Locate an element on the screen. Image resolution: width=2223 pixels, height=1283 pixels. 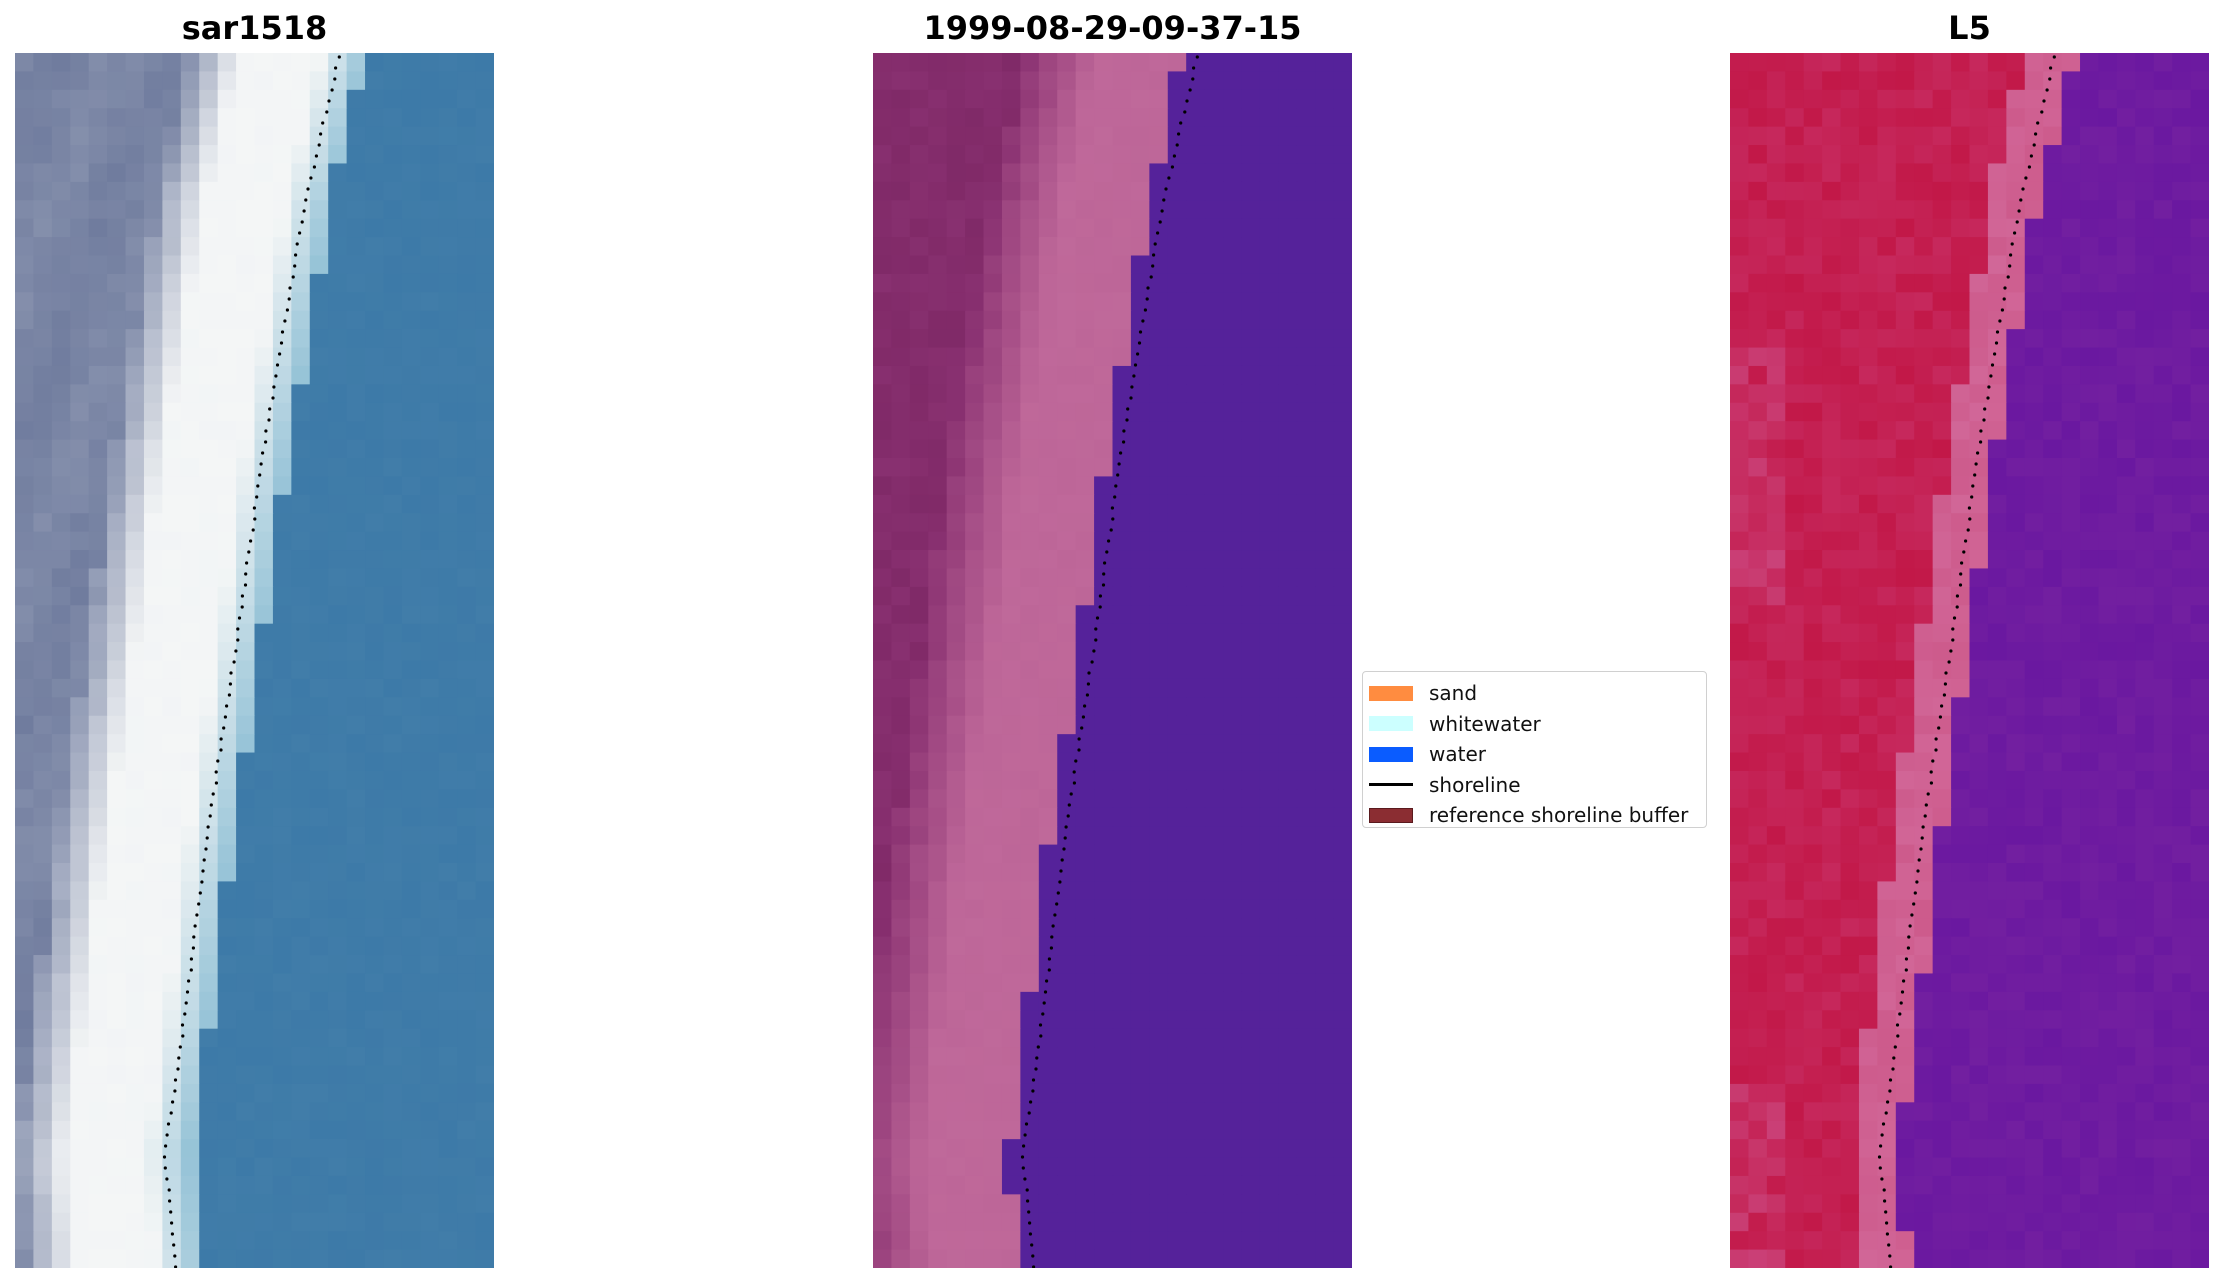
legend-label: sand is located at coordinates (1453, 693).